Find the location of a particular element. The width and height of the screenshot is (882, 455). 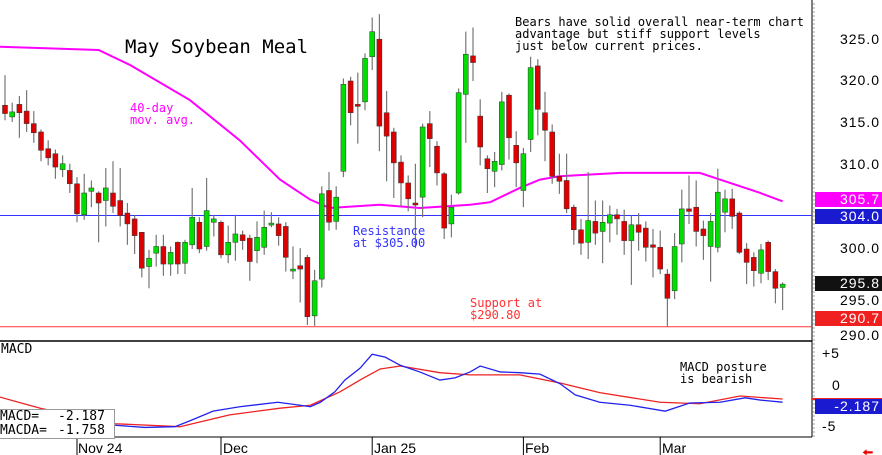

macd-tick-label: -5 is located at coordinates (829, 426).